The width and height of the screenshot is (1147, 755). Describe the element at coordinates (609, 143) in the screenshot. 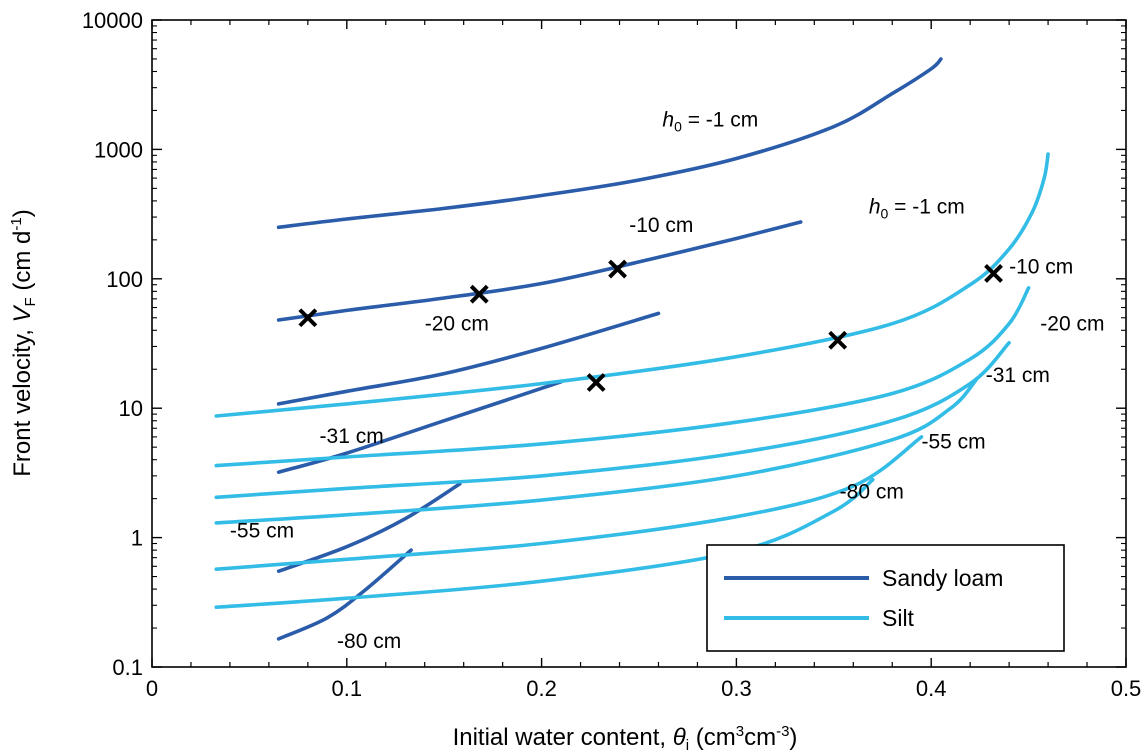

I see `series-line-sandy-loam-1-cm` at that location.